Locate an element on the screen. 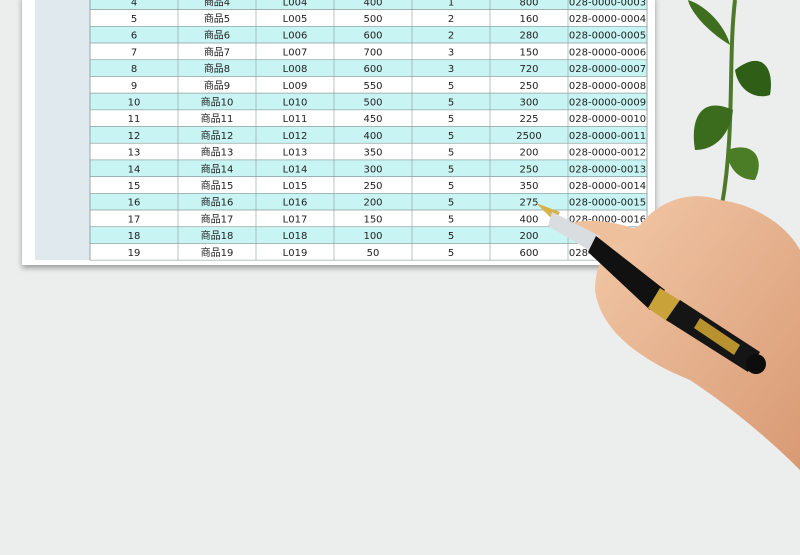 This screenshot has width=800, height=555. table-cell: L008 is located at coordinates (295, 69).